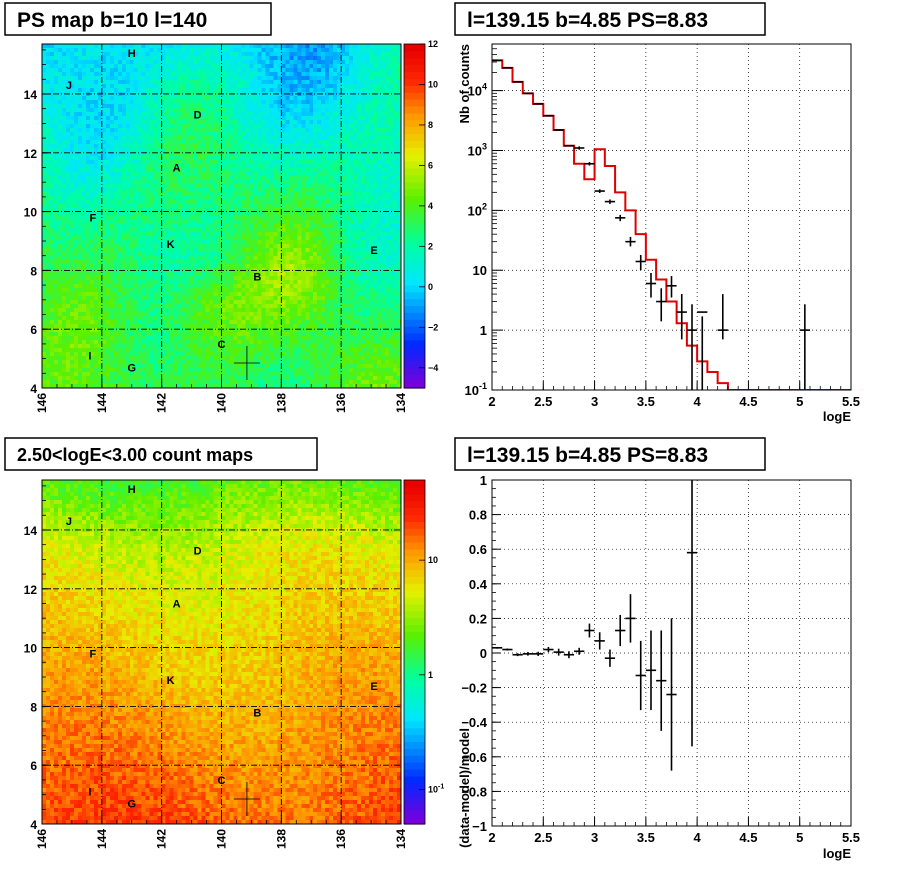 The height and width of the screenshot is (871, 898). I want to click on x-tick-label: 5, so click(799, 837).